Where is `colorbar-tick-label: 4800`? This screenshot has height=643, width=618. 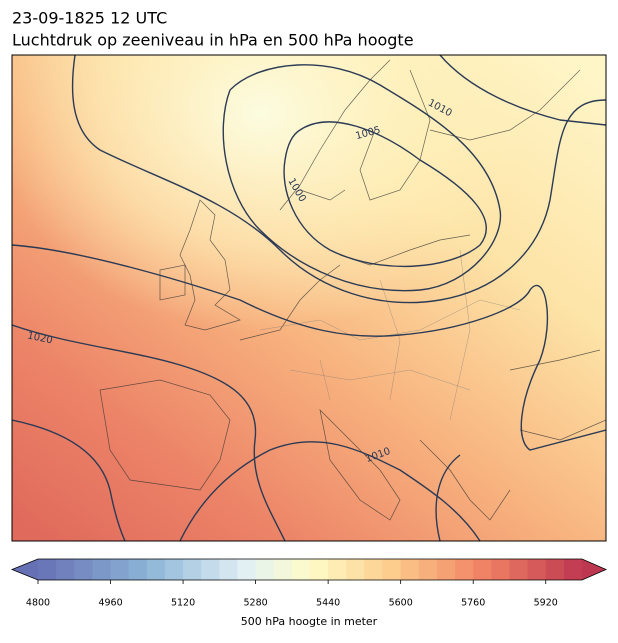
colorbar-tick-label: 4800 is located at coordinates (38, 603).